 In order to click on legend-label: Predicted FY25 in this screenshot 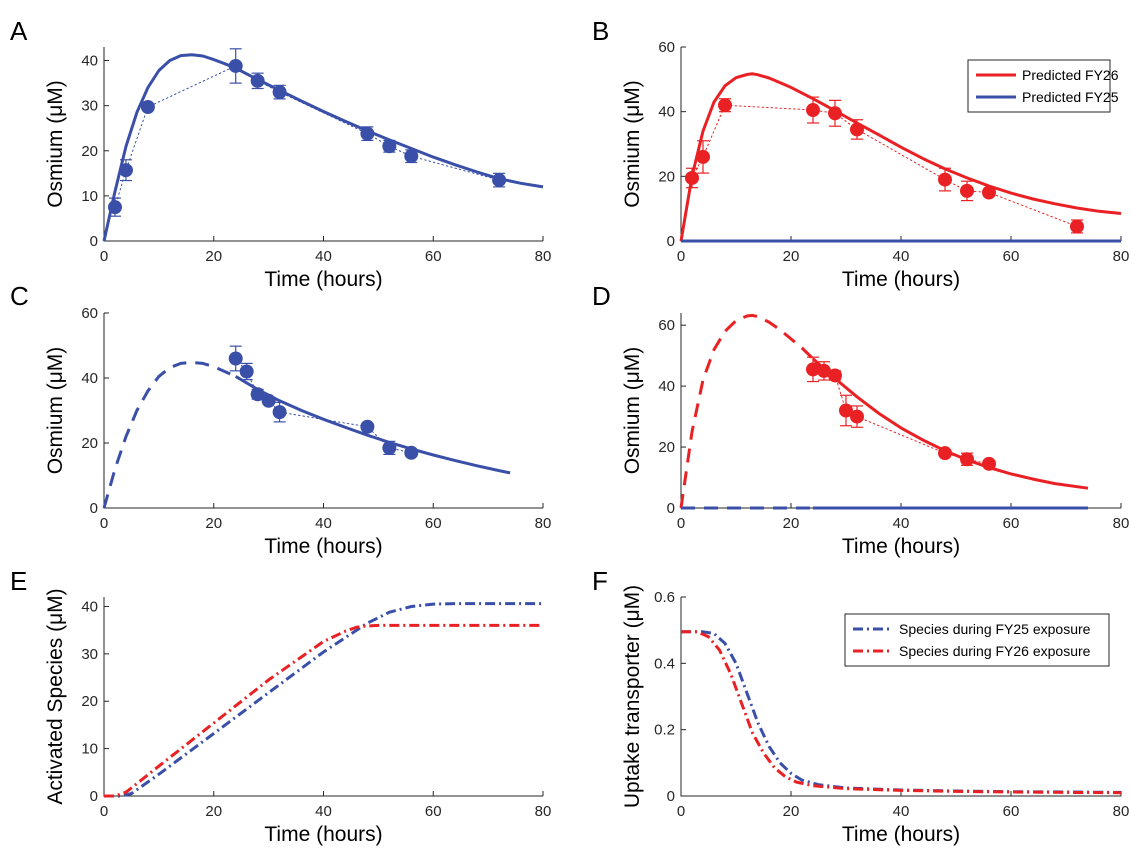, I will do `click(1070, 97)`.